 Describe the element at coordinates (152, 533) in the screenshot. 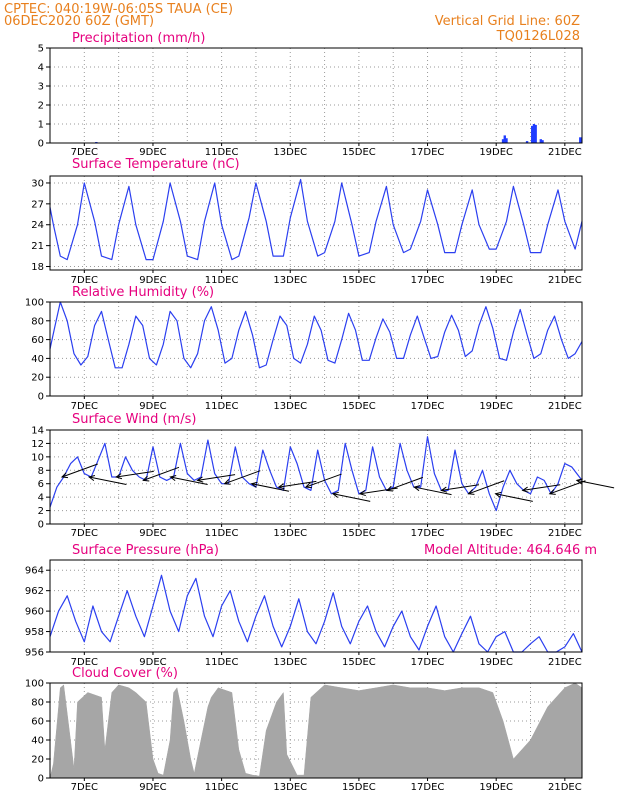

I see `wind-xtick-label: 9DEC` at that location.